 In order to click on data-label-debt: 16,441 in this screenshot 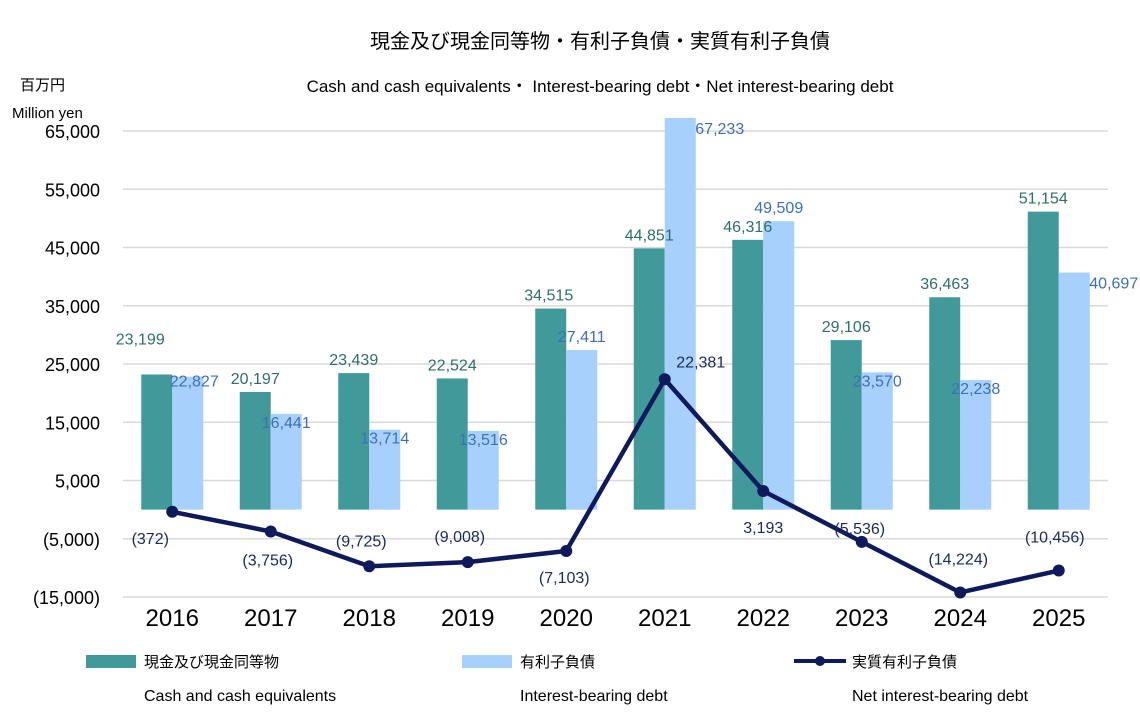, I will do `click(286, 423)`.